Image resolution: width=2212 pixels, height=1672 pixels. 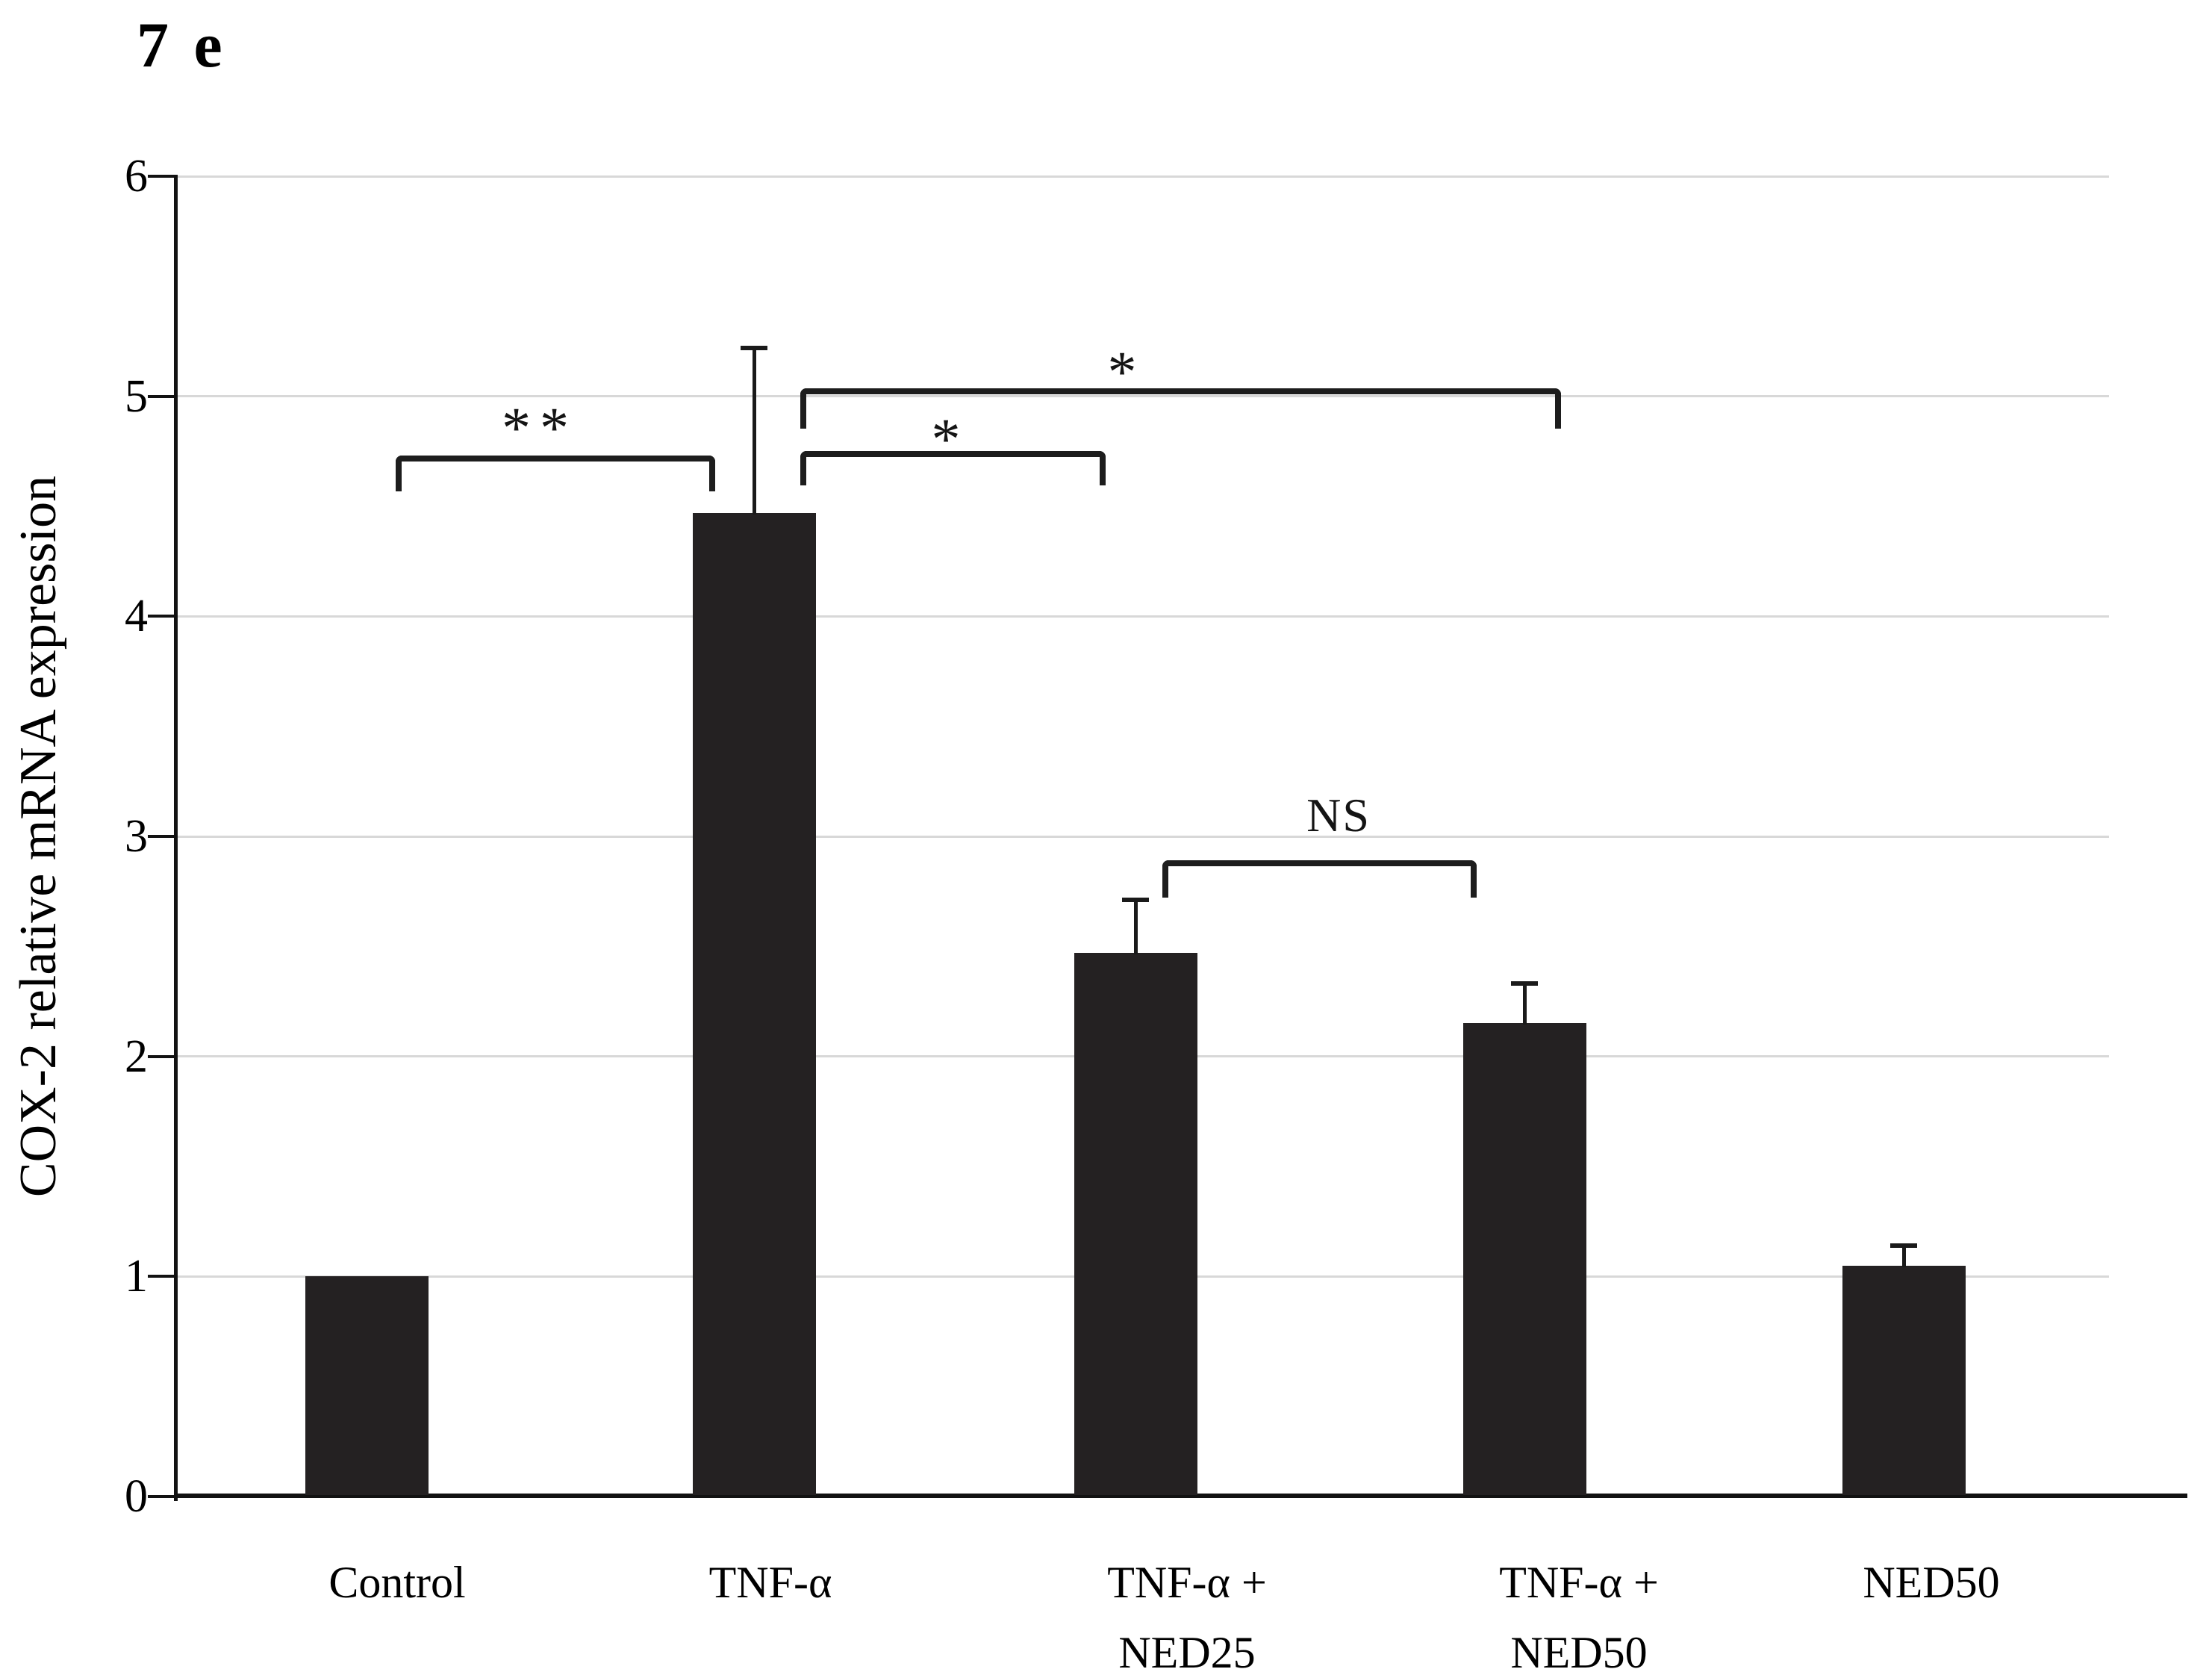 I want to click on significance-label: NS, so click(x=1338, y=815).